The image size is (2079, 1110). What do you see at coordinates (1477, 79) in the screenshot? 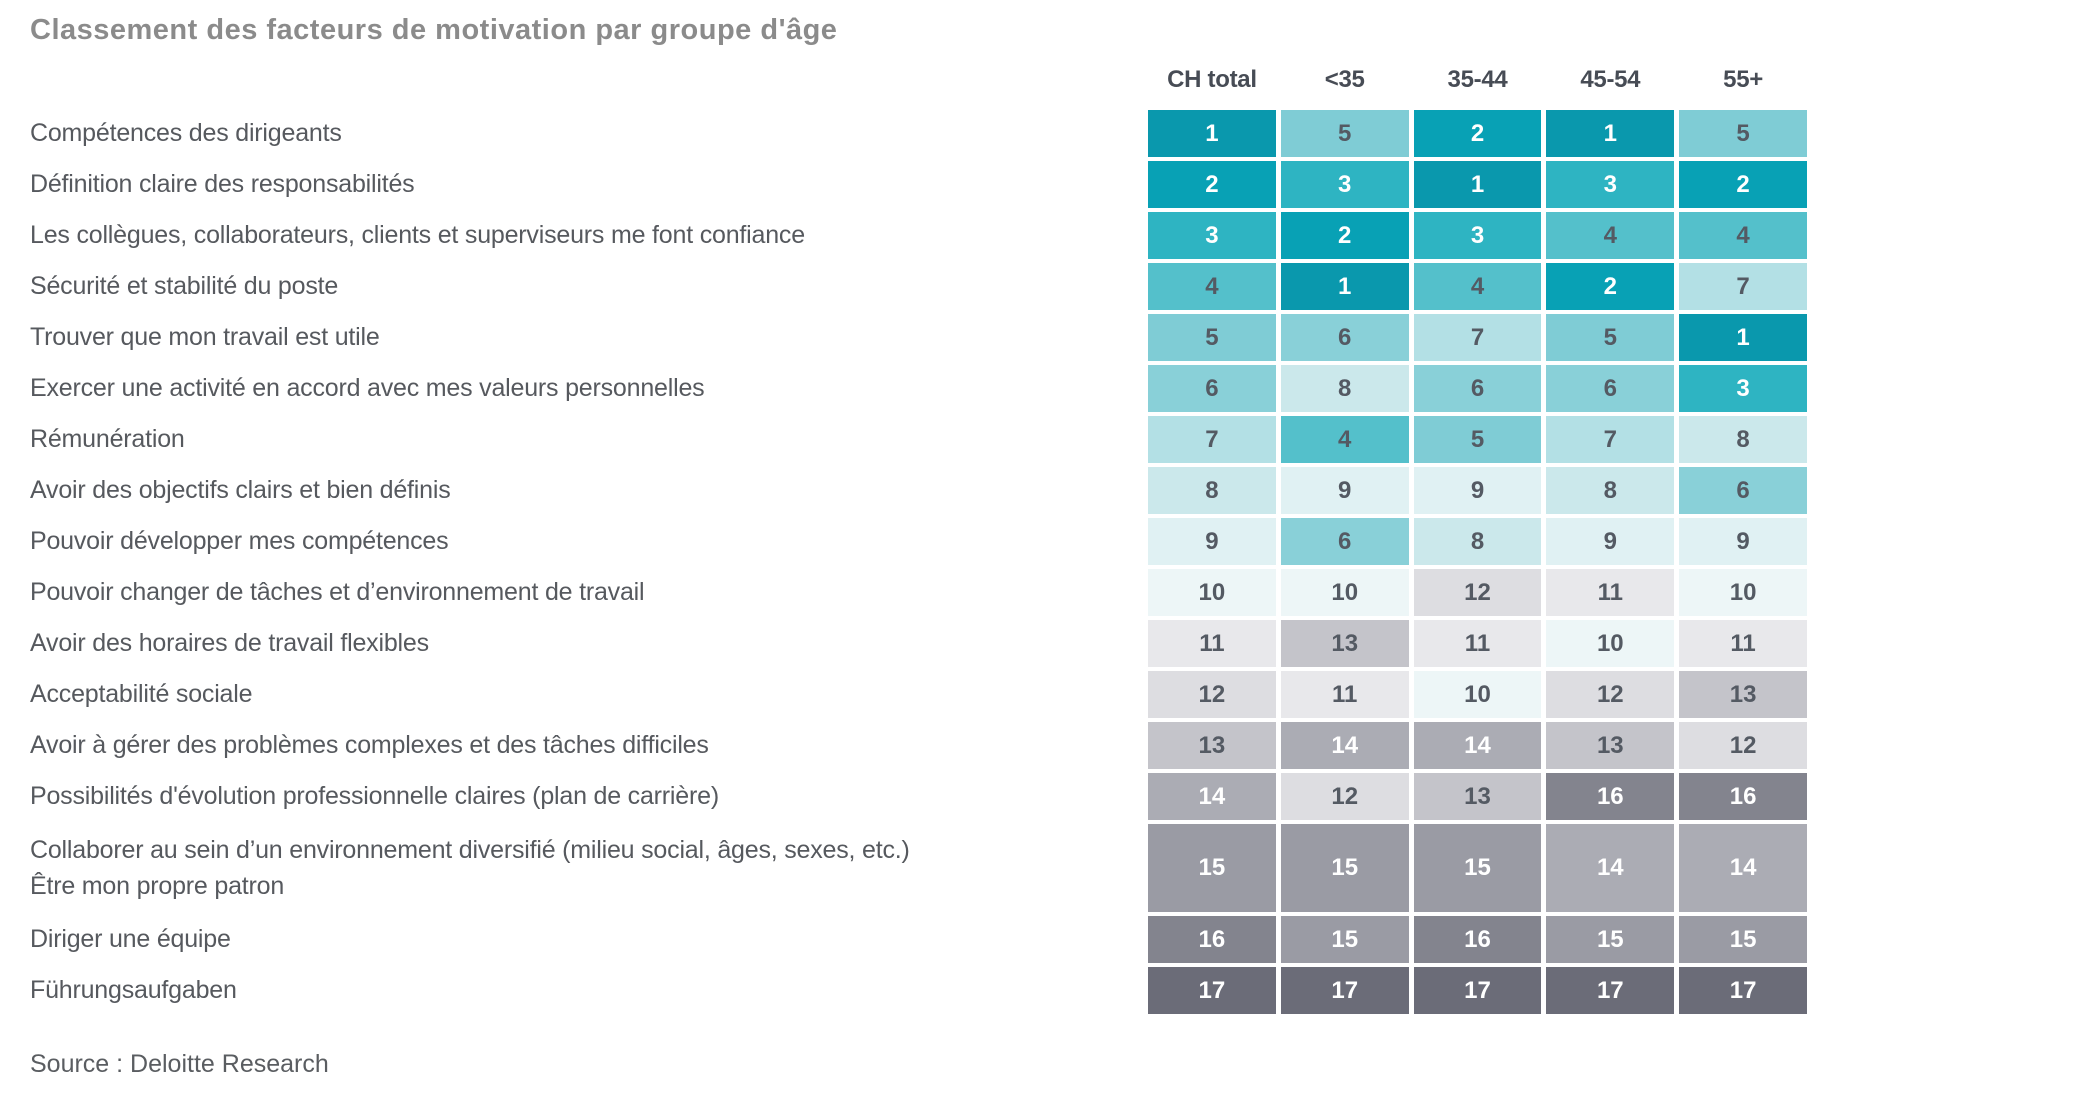
I see `column-header: 35-44` at bounding box center [1477, 79].